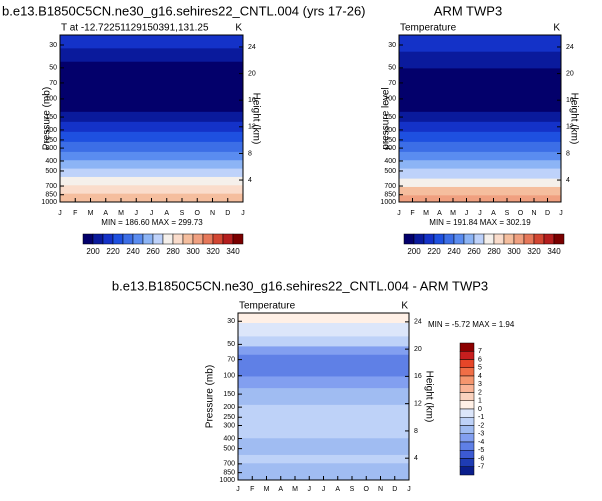 This screenshot has width=602, height=501. Describe the element at coordinates (494, 251) in the screenshot. I see `colorbar-label: 280` at that location.